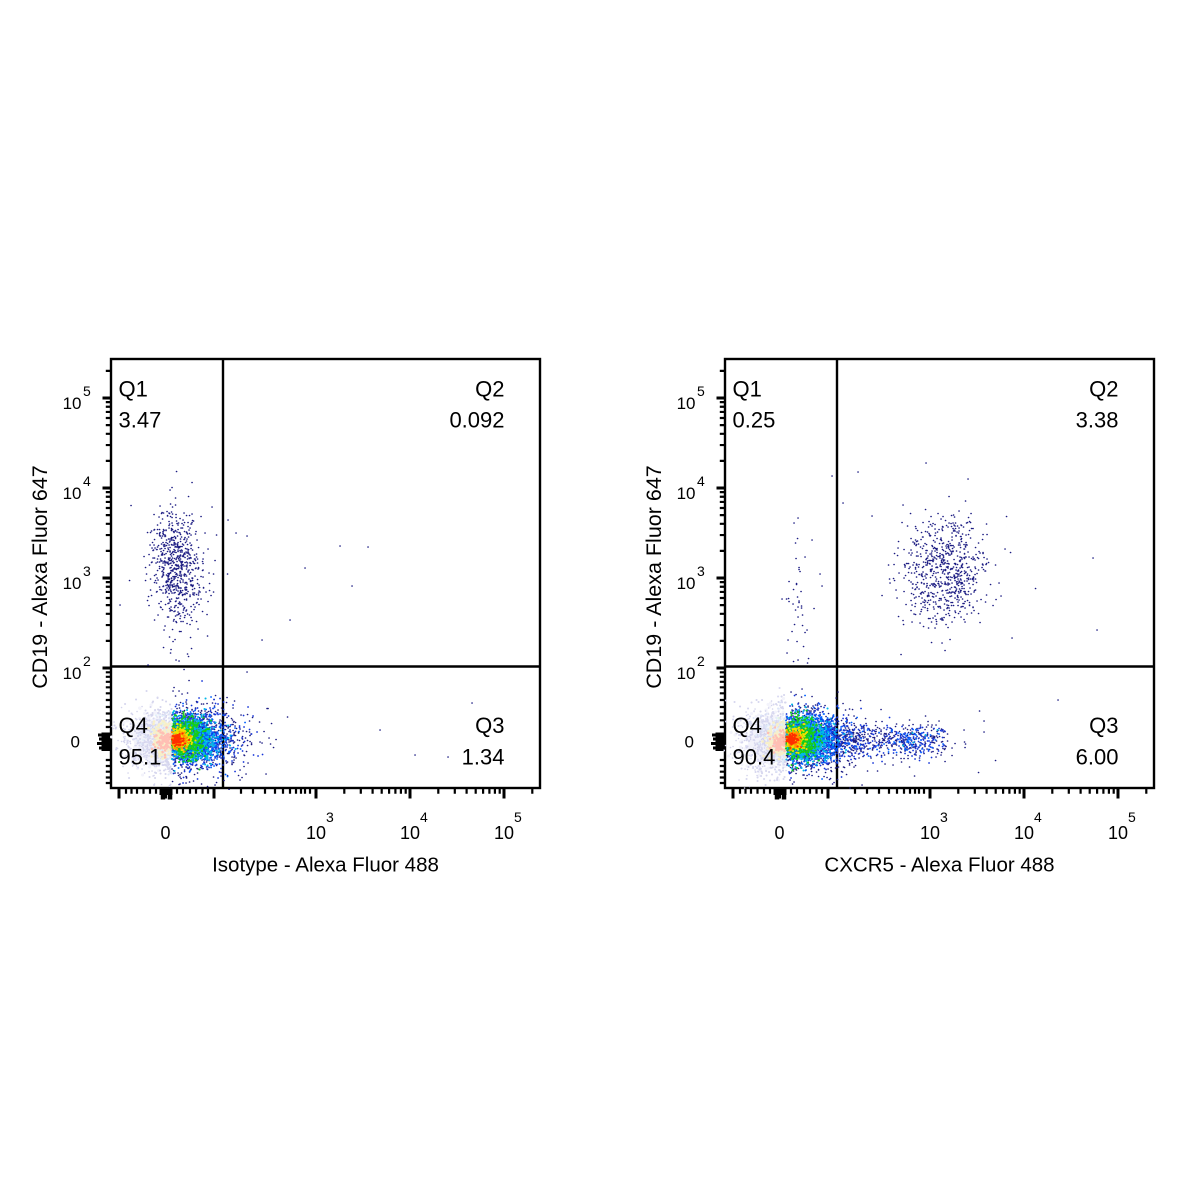 The image size is (1200, 1200). What do you see at coordinates (1097, 420) in the screenshot?
I see `svg-text: 3.38` at bounding box center [1097, 420].